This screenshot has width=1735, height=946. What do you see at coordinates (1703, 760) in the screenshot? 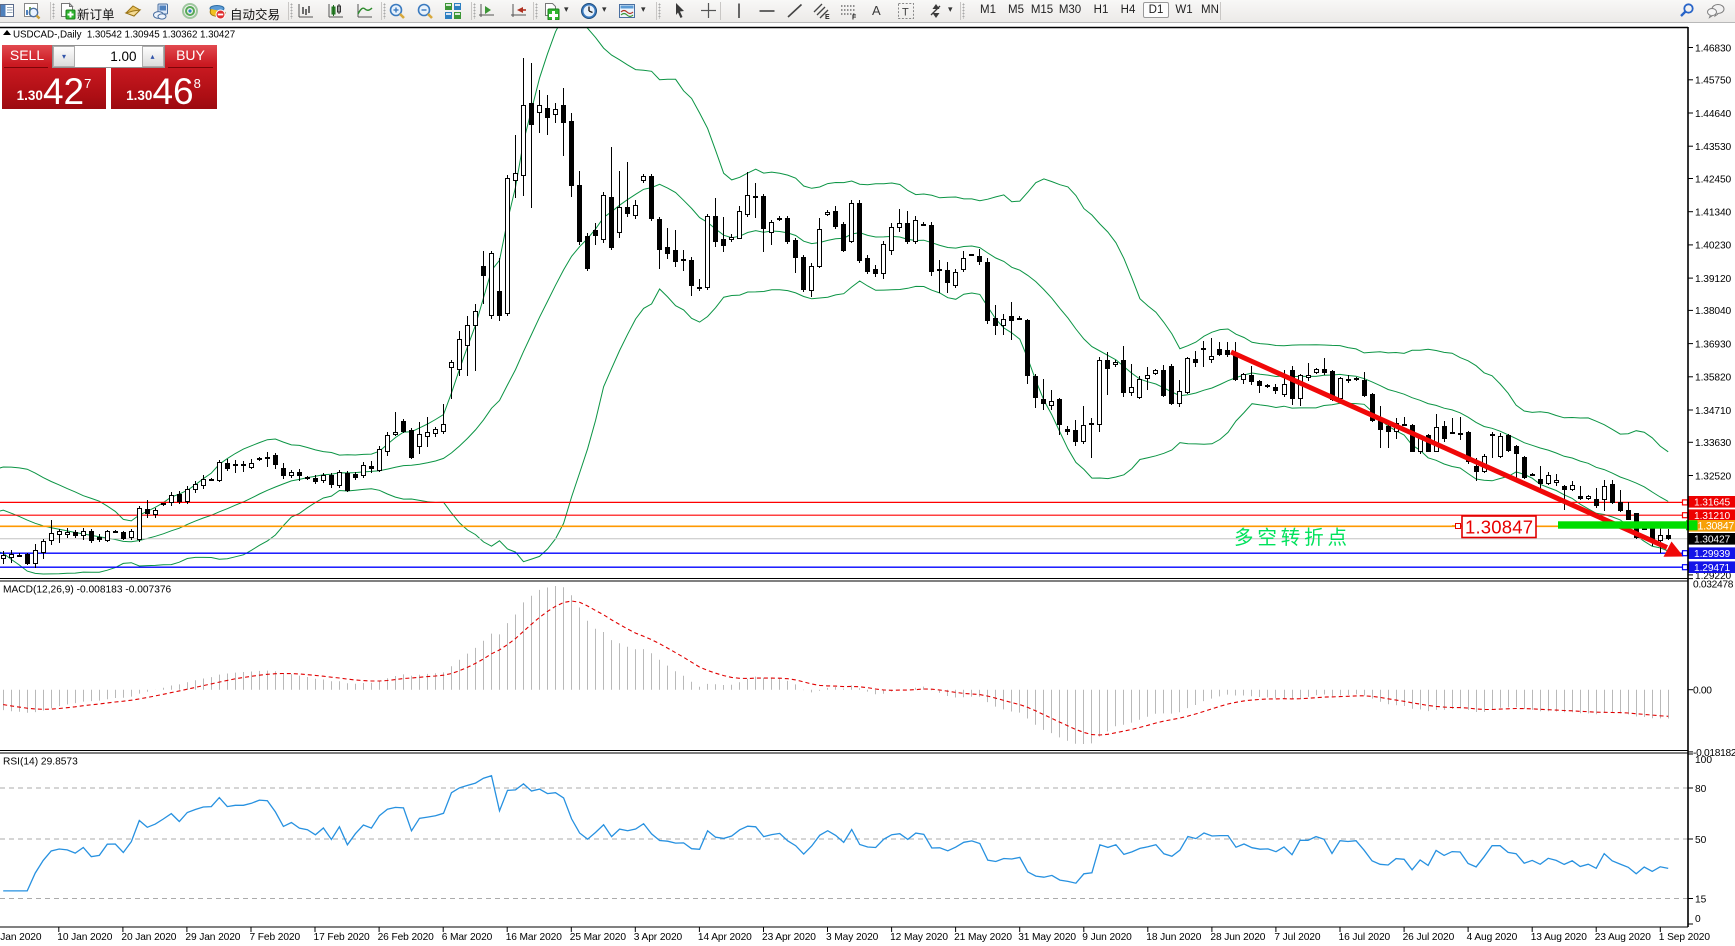
I see `svg-text: 100` at bounding box center [1703, 760].